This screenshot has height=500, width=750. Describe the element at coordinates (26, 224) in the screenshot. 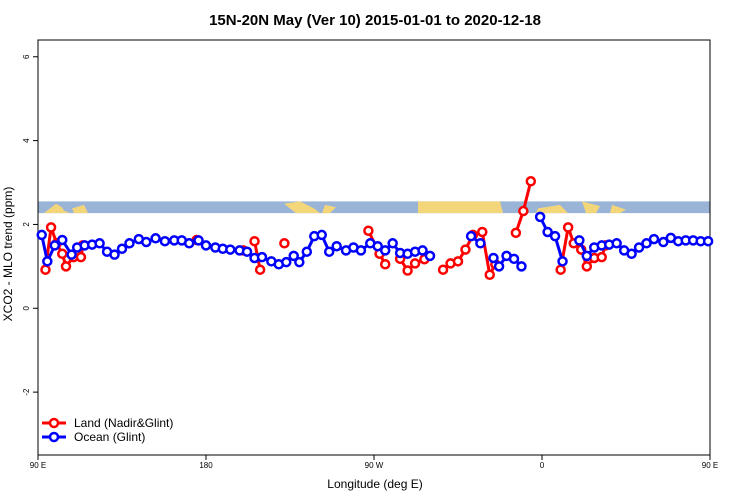

I see `y-tick-label: 2` at that location.